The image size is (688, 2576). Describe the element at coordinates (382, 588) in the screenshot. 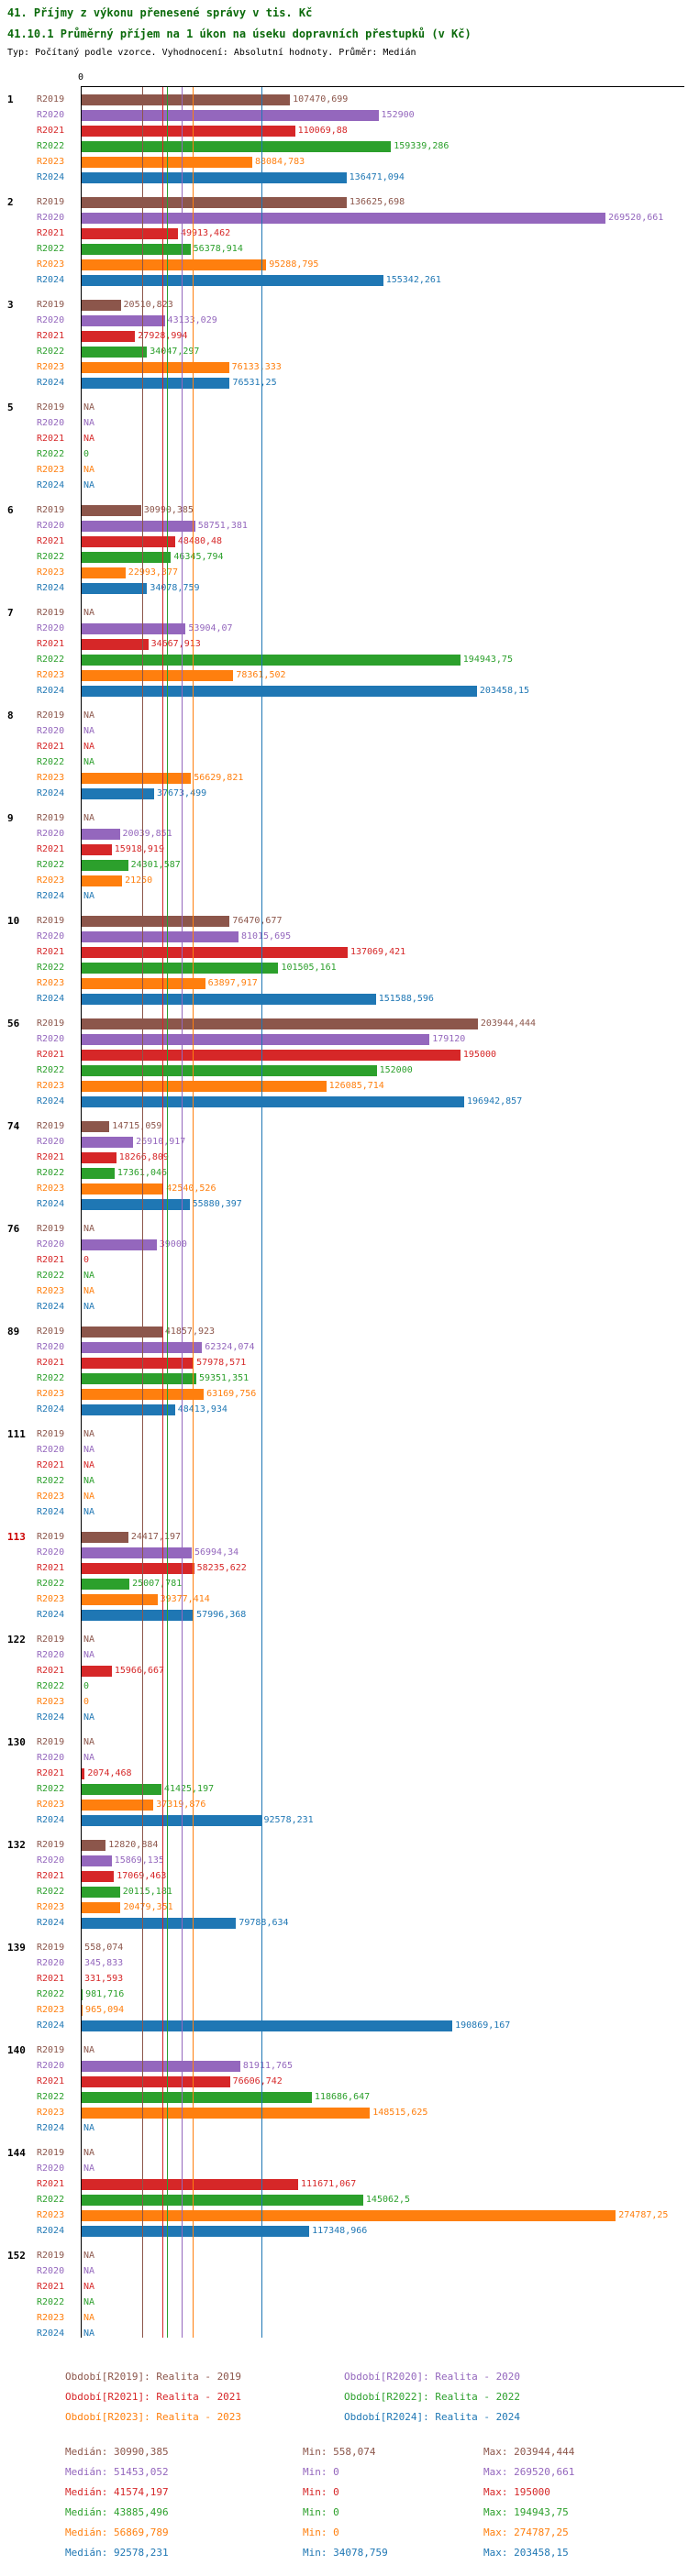

I see `bar-track: 34078,759` at that location.